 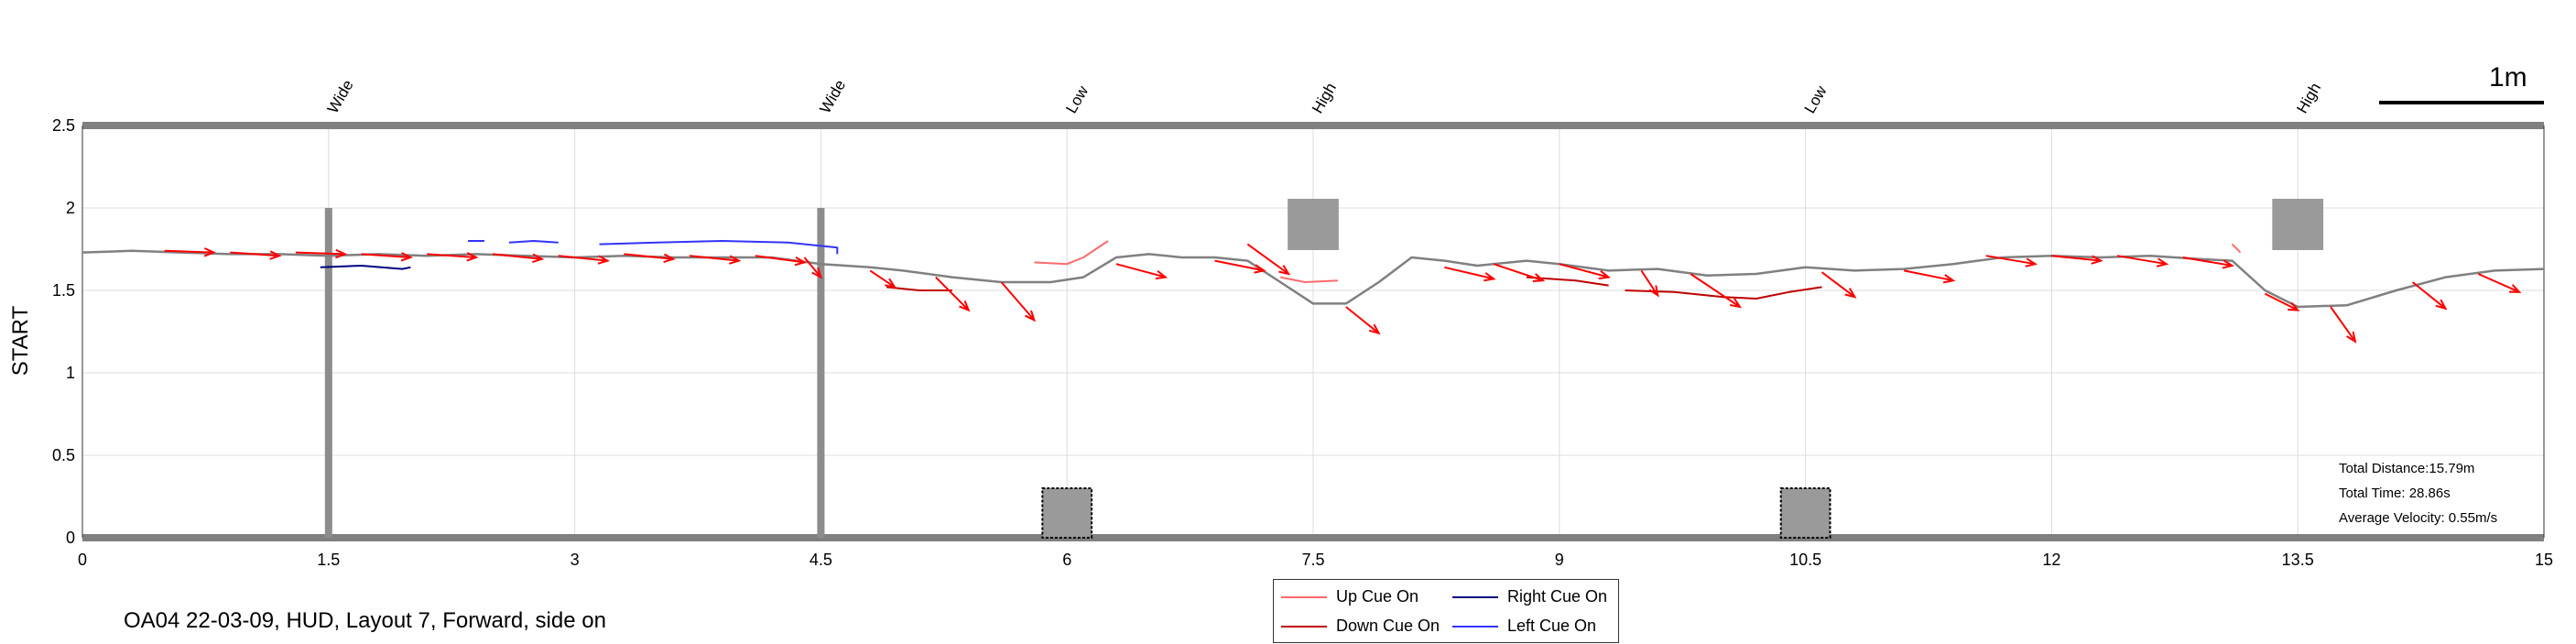 What do you see at coordinates (1077, 99) in the screenshot?
I see `obstacle-label-2: Low` at bounding box center [1077, 99].